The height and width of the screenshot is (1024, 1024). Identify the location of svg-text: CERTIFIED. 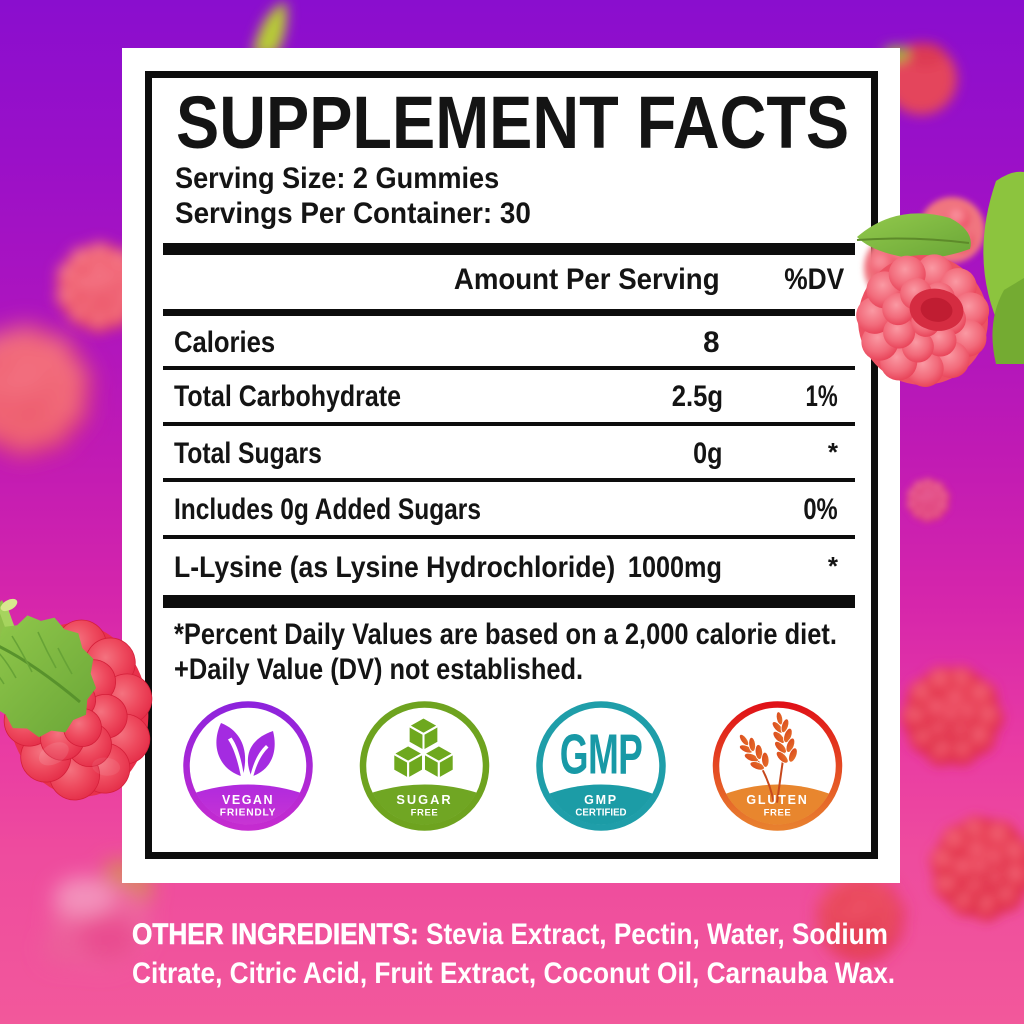
(600, 813).